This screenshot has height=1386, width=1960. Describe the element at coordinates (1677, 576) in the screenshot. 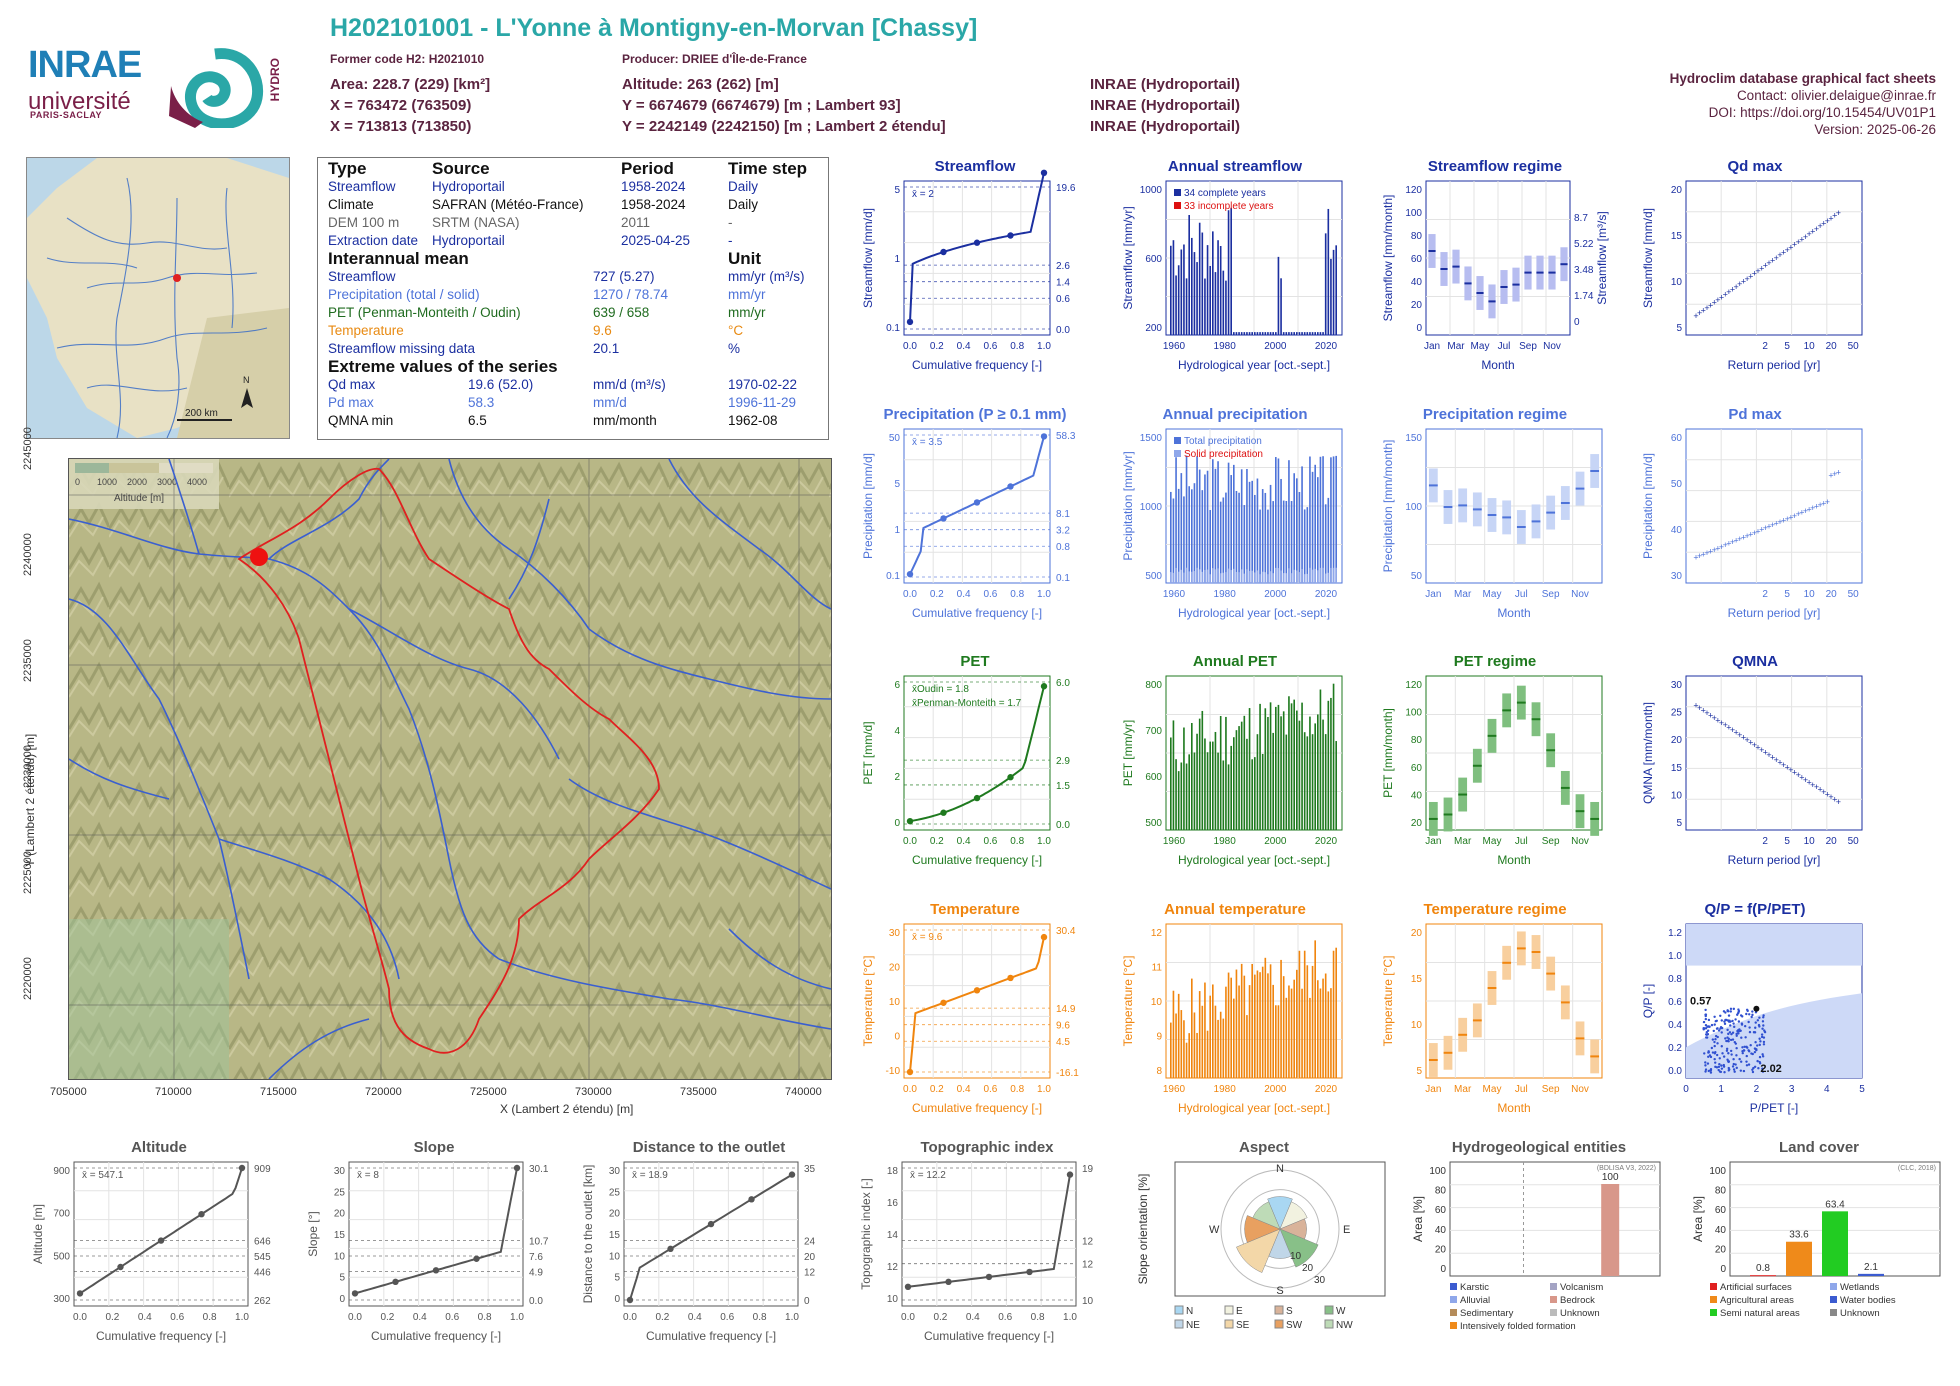

I see `y-tick-label: 30` at that location.